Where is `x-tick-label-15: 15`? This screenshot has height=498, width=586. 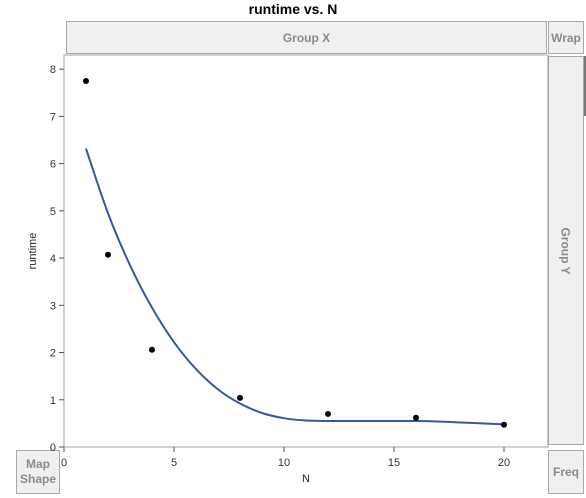
x-tick-label-15: 15 is located at coordinates (394, 463).